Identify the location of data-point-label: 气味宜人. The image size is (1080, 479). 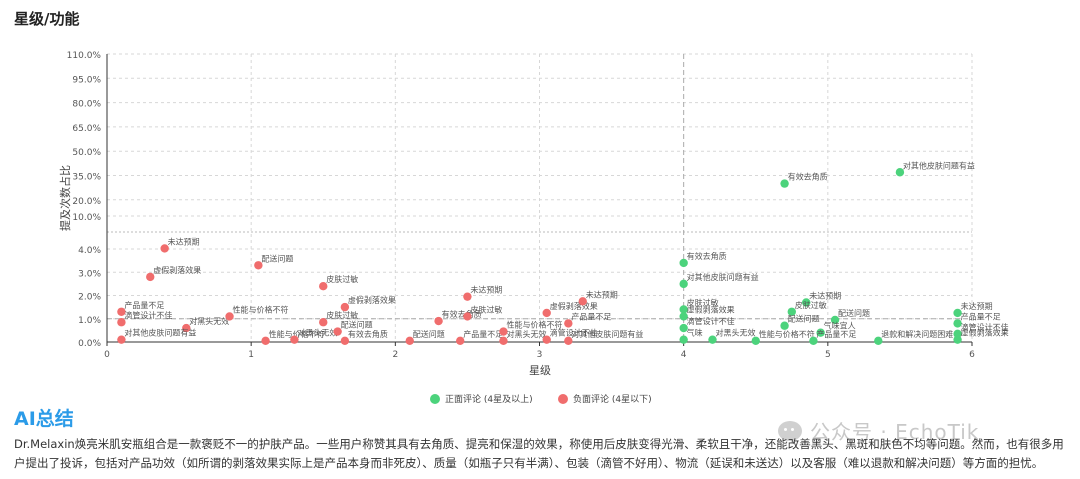
(840, 326).